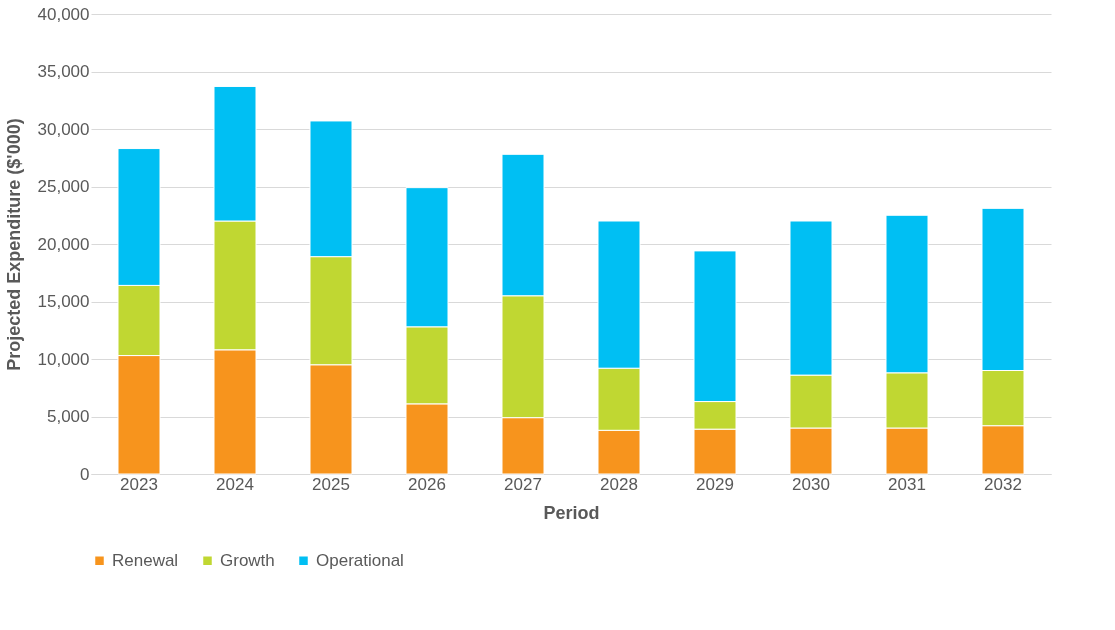  What do you see at coordinates (85, 474) in the screenshot?
I see `y-tick-label: 0` at bounding box center [85, 474].